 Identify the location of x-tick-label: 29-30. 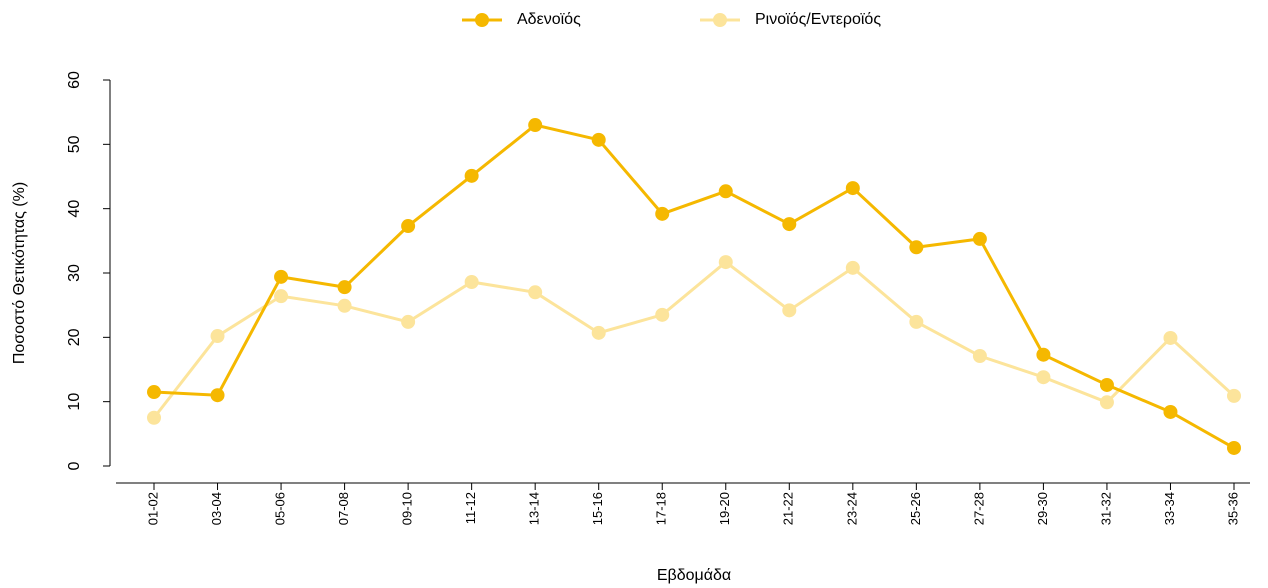
(1042, 508).